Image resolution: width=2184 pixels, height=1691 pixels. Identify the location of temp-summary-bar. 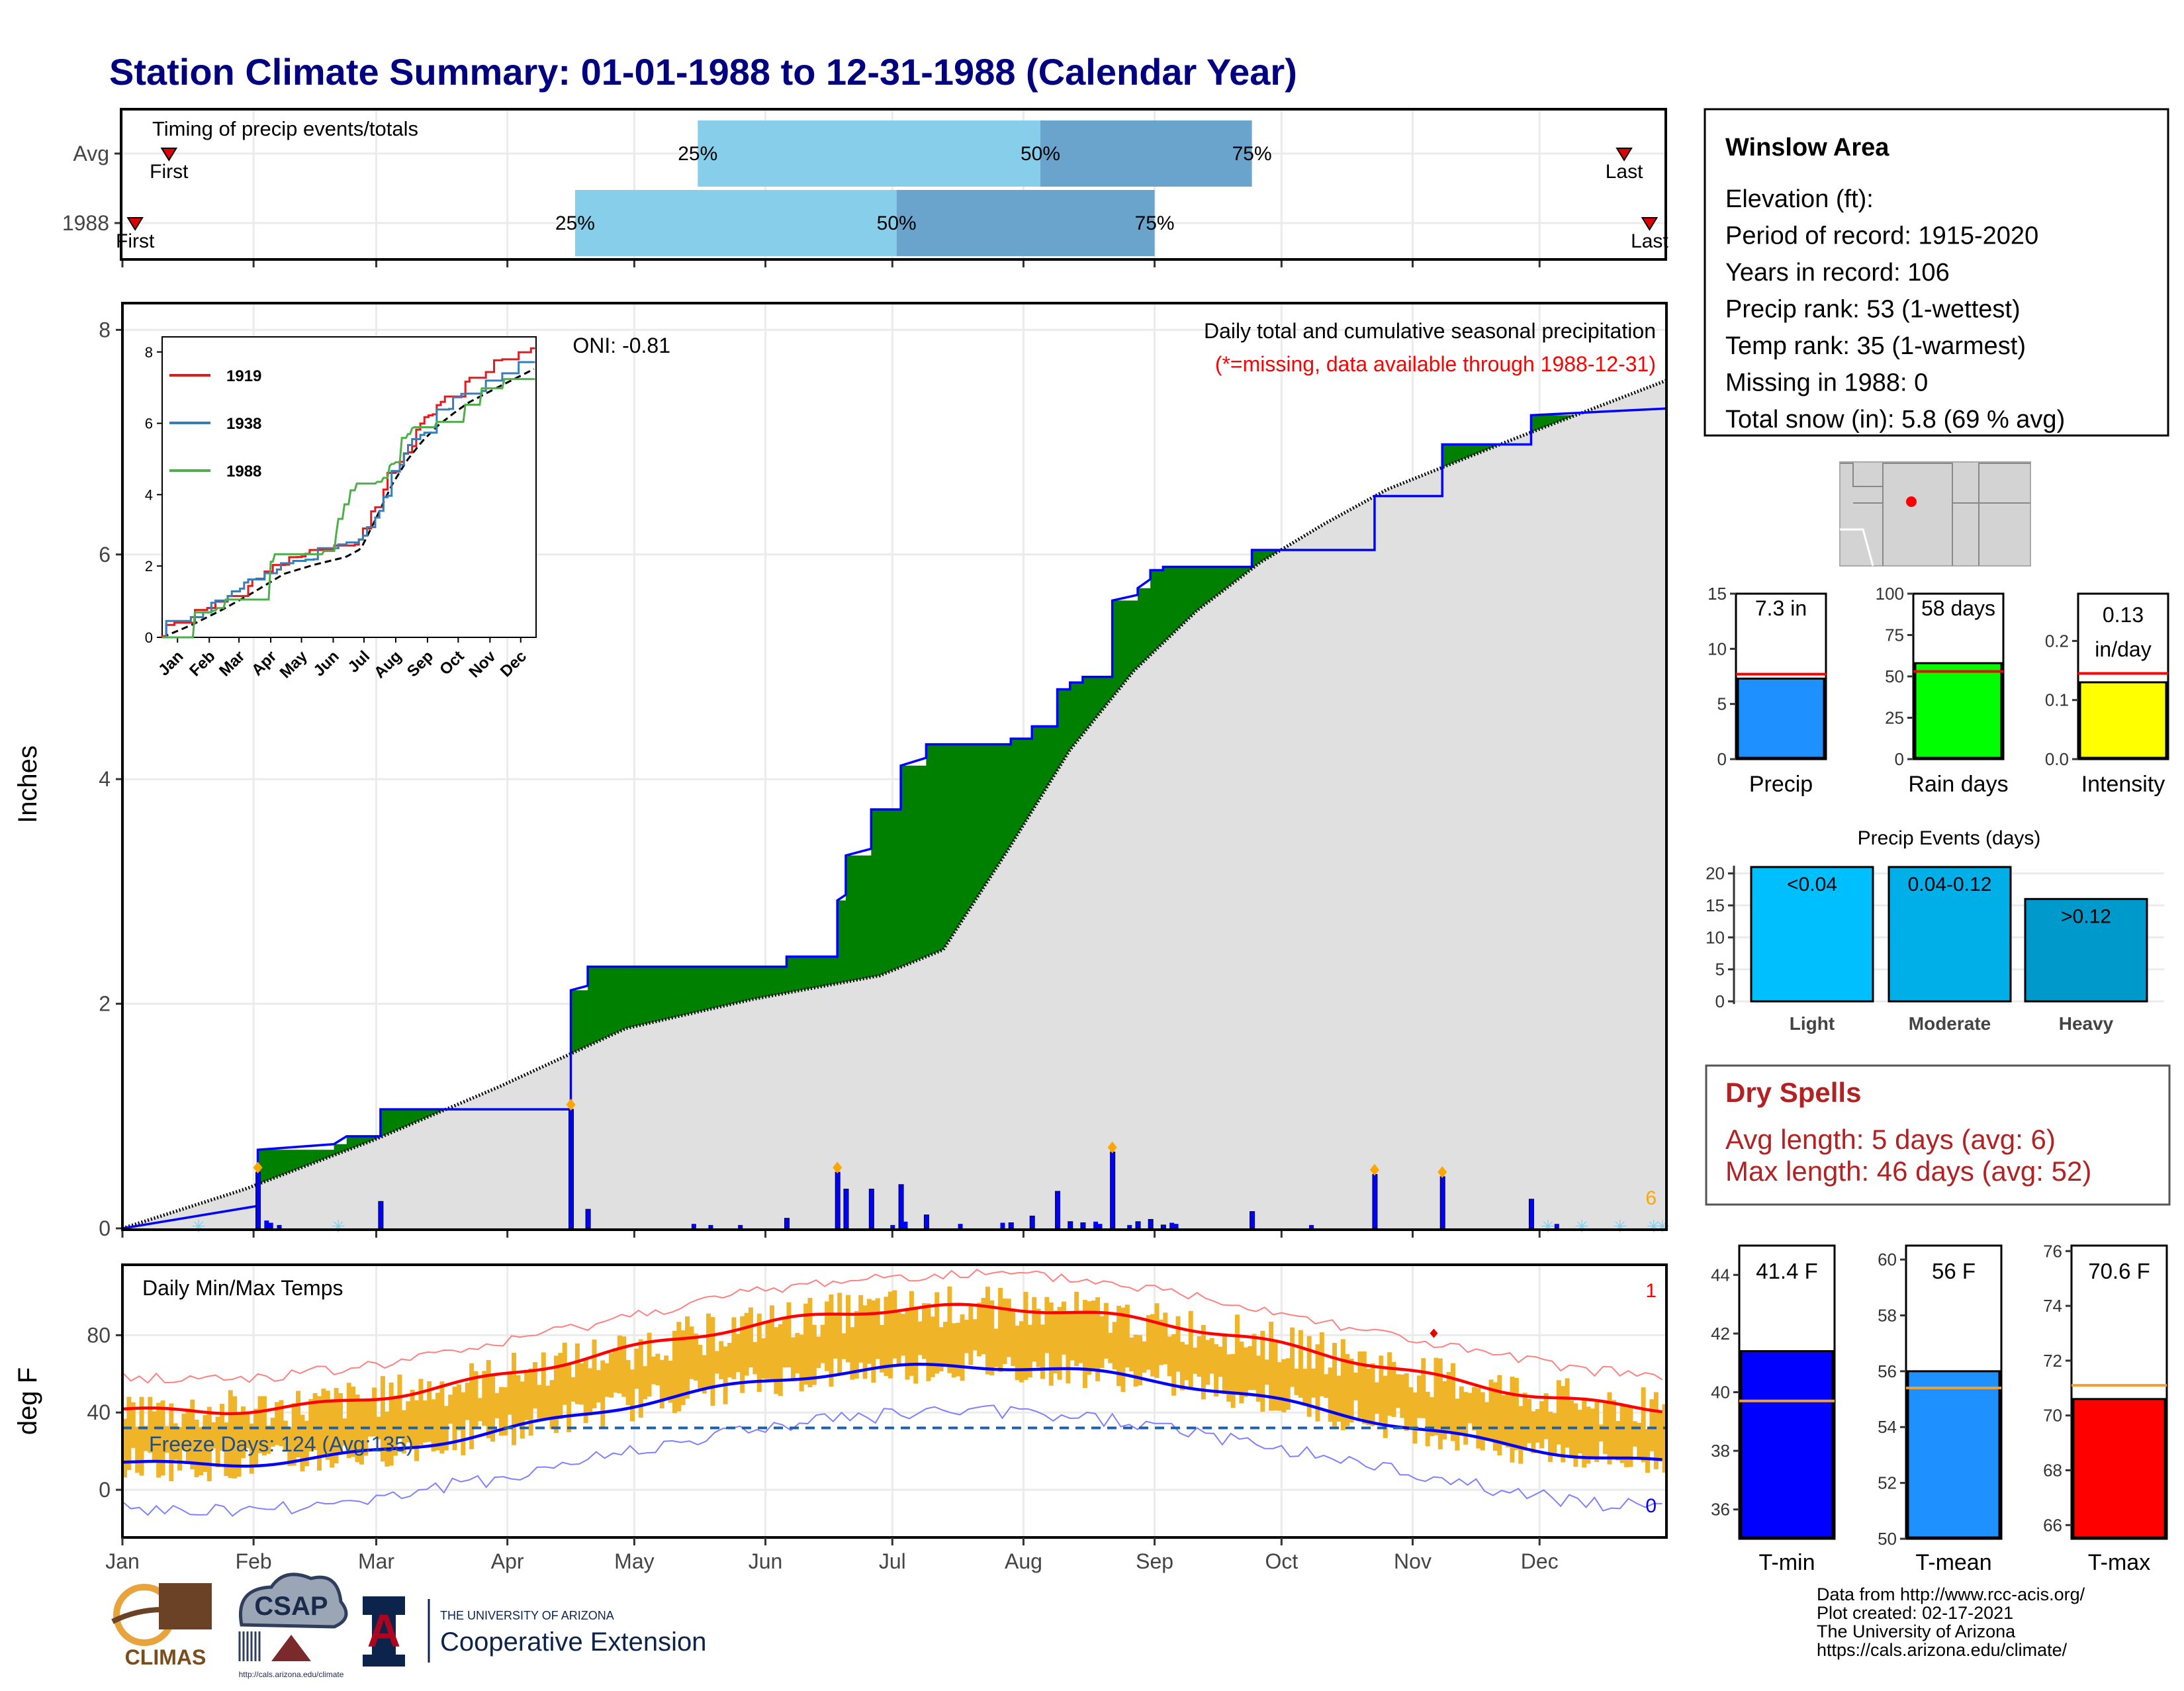
(1787, 1444).